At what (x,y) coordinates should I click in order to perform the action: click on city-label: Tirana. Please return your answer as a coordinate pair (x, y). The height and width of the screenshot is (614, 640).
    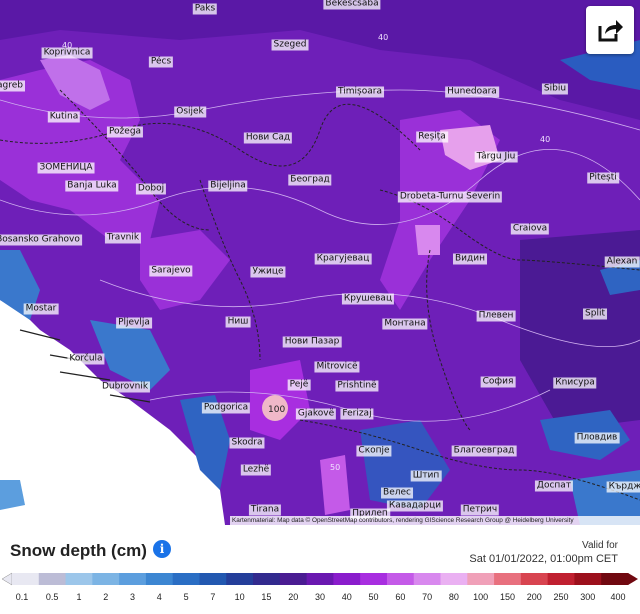
    Looking at the image, I should click on (265, 510).